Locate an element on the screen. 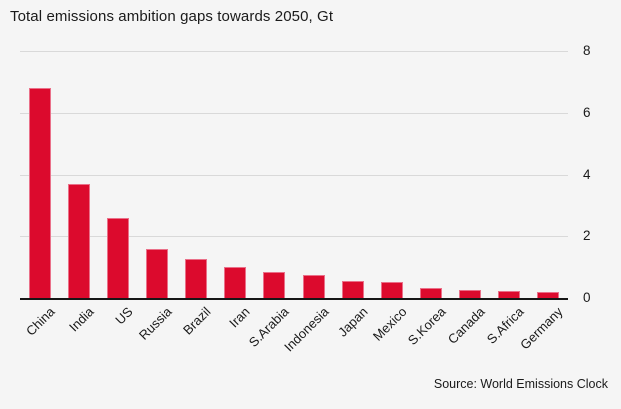 The width and height of the screenshot is (621, 409). bar-slot-us is located at coordinates (117, 174).